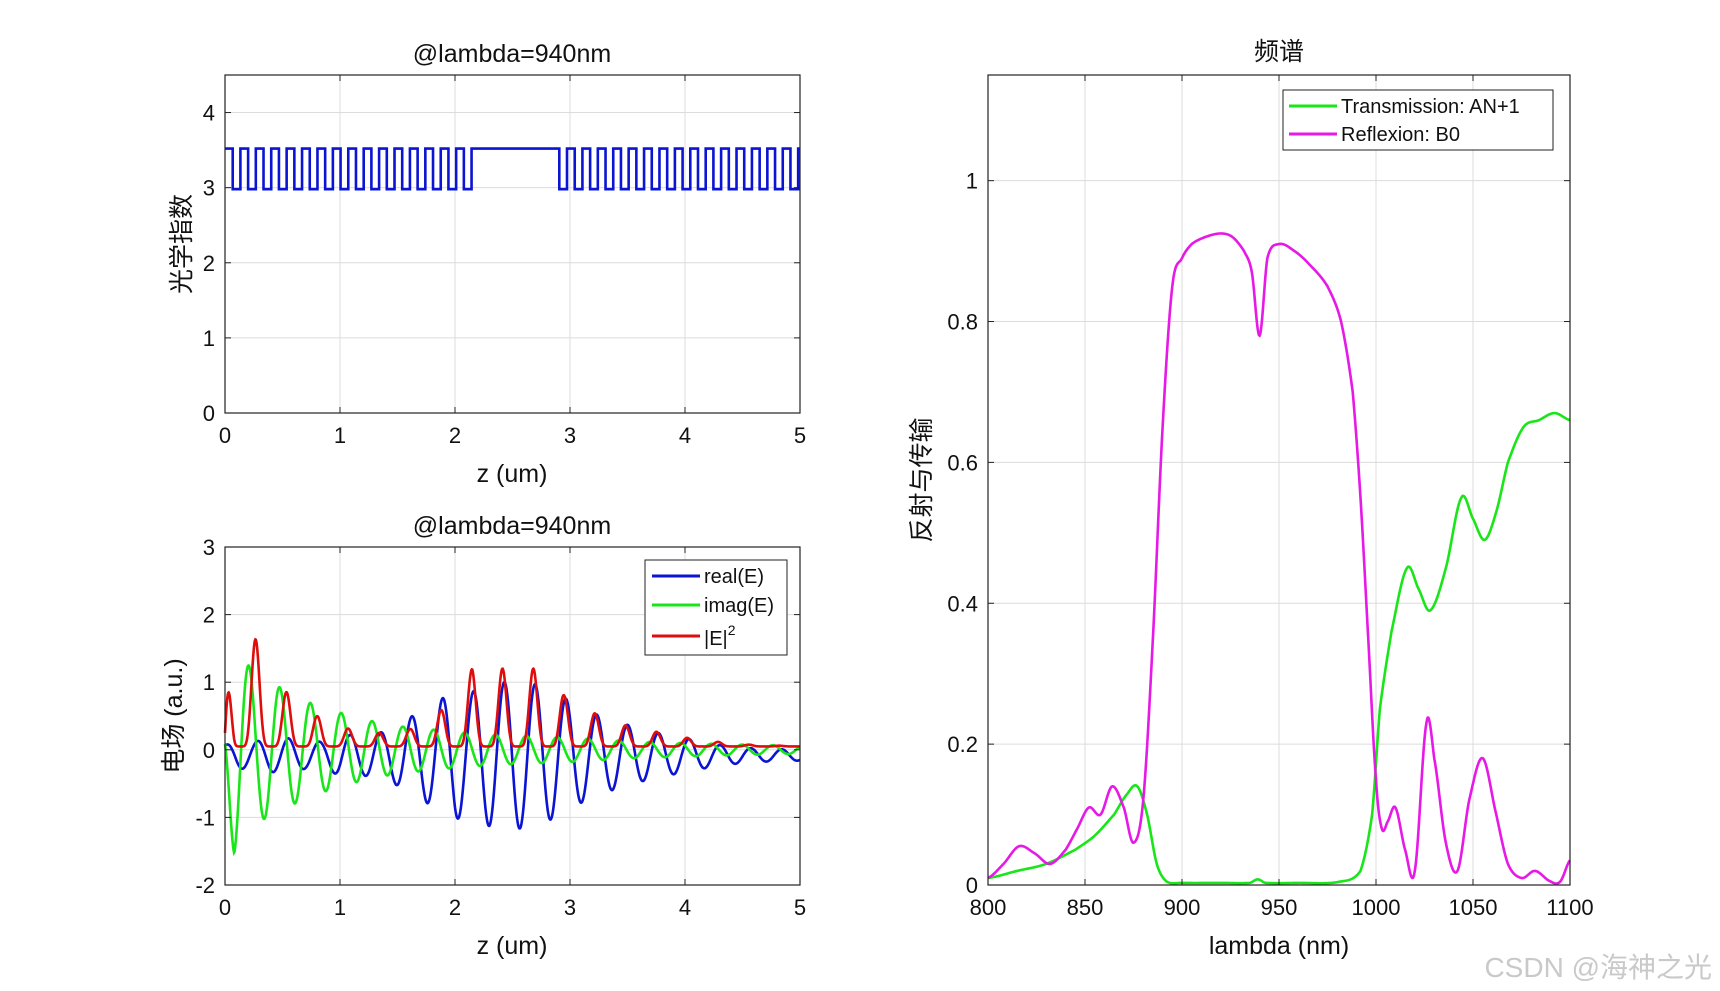 This screenshot has height=991, width=1720. I want to click on index-lines, so click(512, 169).